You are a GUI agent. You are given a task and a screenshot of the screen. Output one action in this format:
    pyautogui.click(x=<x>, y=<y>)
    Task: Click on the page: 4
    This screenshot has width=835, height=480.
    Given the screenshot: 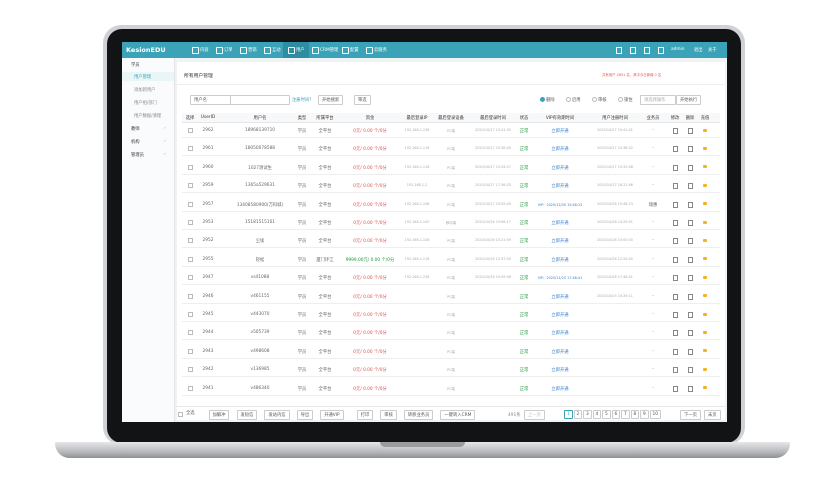 What is the action you would take?
    pyautogui.click(x=597, y=414)
    